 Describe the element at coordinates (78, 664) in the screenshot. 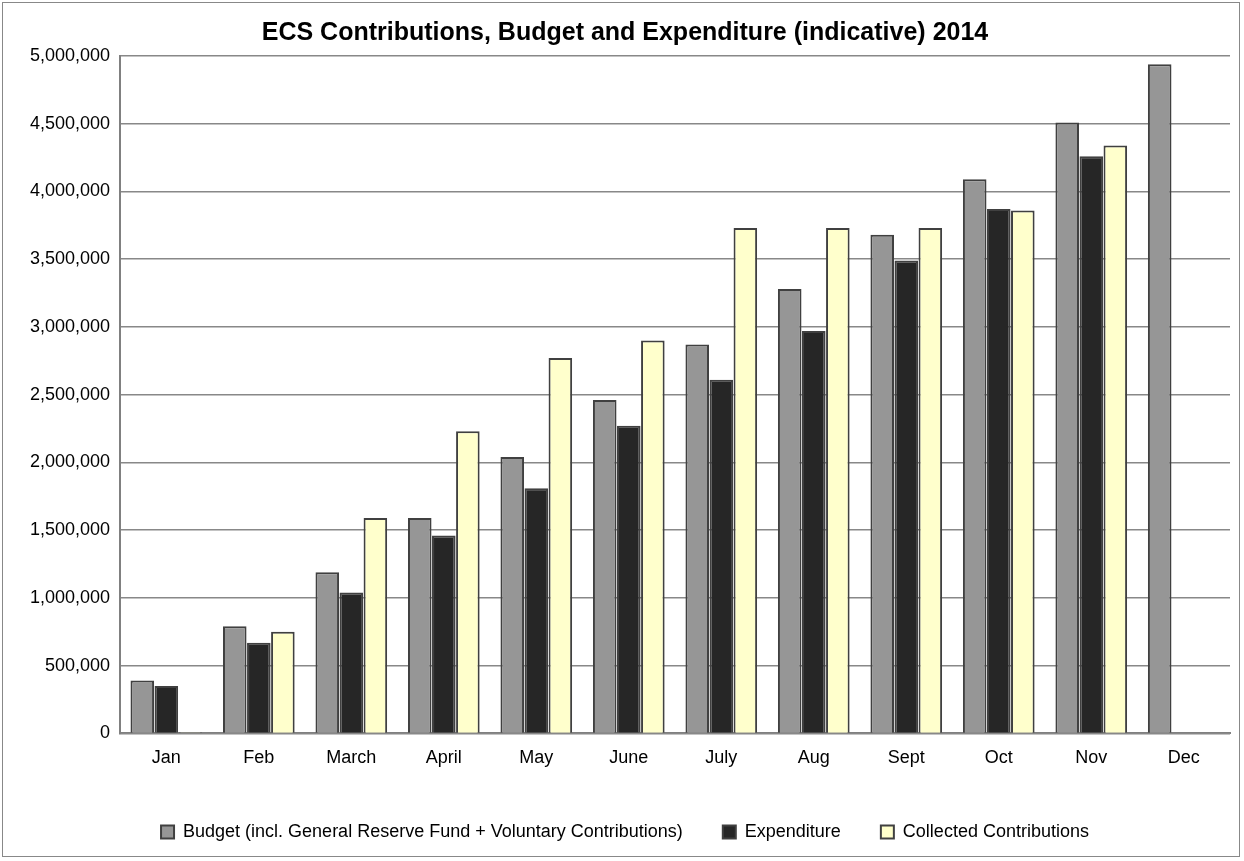

I see `y-tick-label: 500,000` at that location.